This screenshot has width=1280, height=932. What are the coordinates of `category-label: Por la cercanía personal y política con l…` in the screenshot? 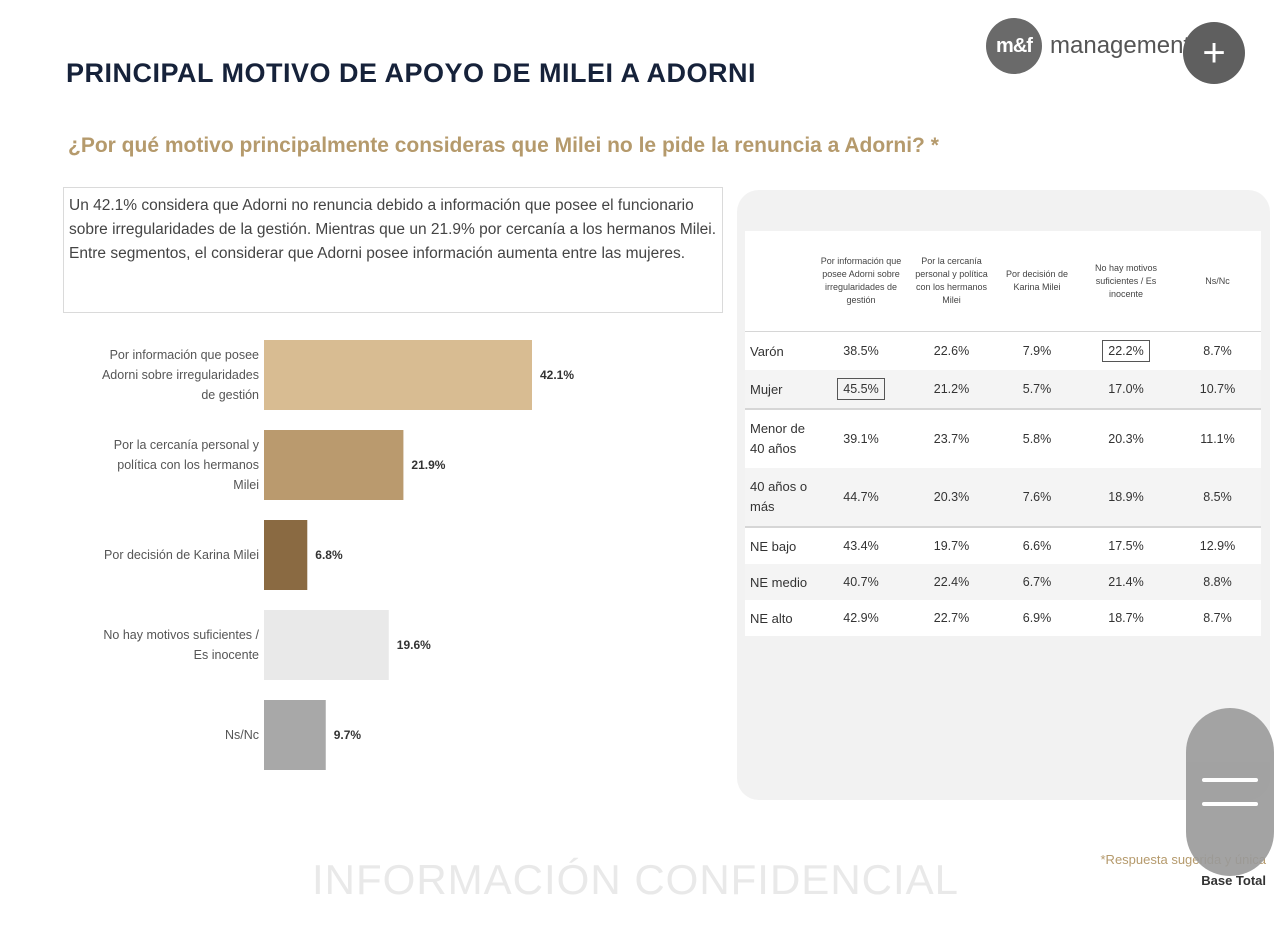 It's located at (187, 465).